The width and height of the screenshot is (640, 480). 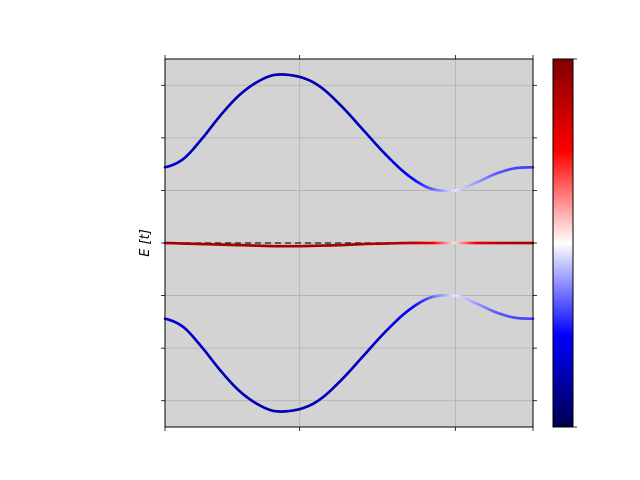 What do you see at coordinates (563, 243) in the screenshot?
I see `colorbar` at bounding box center [563, 243].